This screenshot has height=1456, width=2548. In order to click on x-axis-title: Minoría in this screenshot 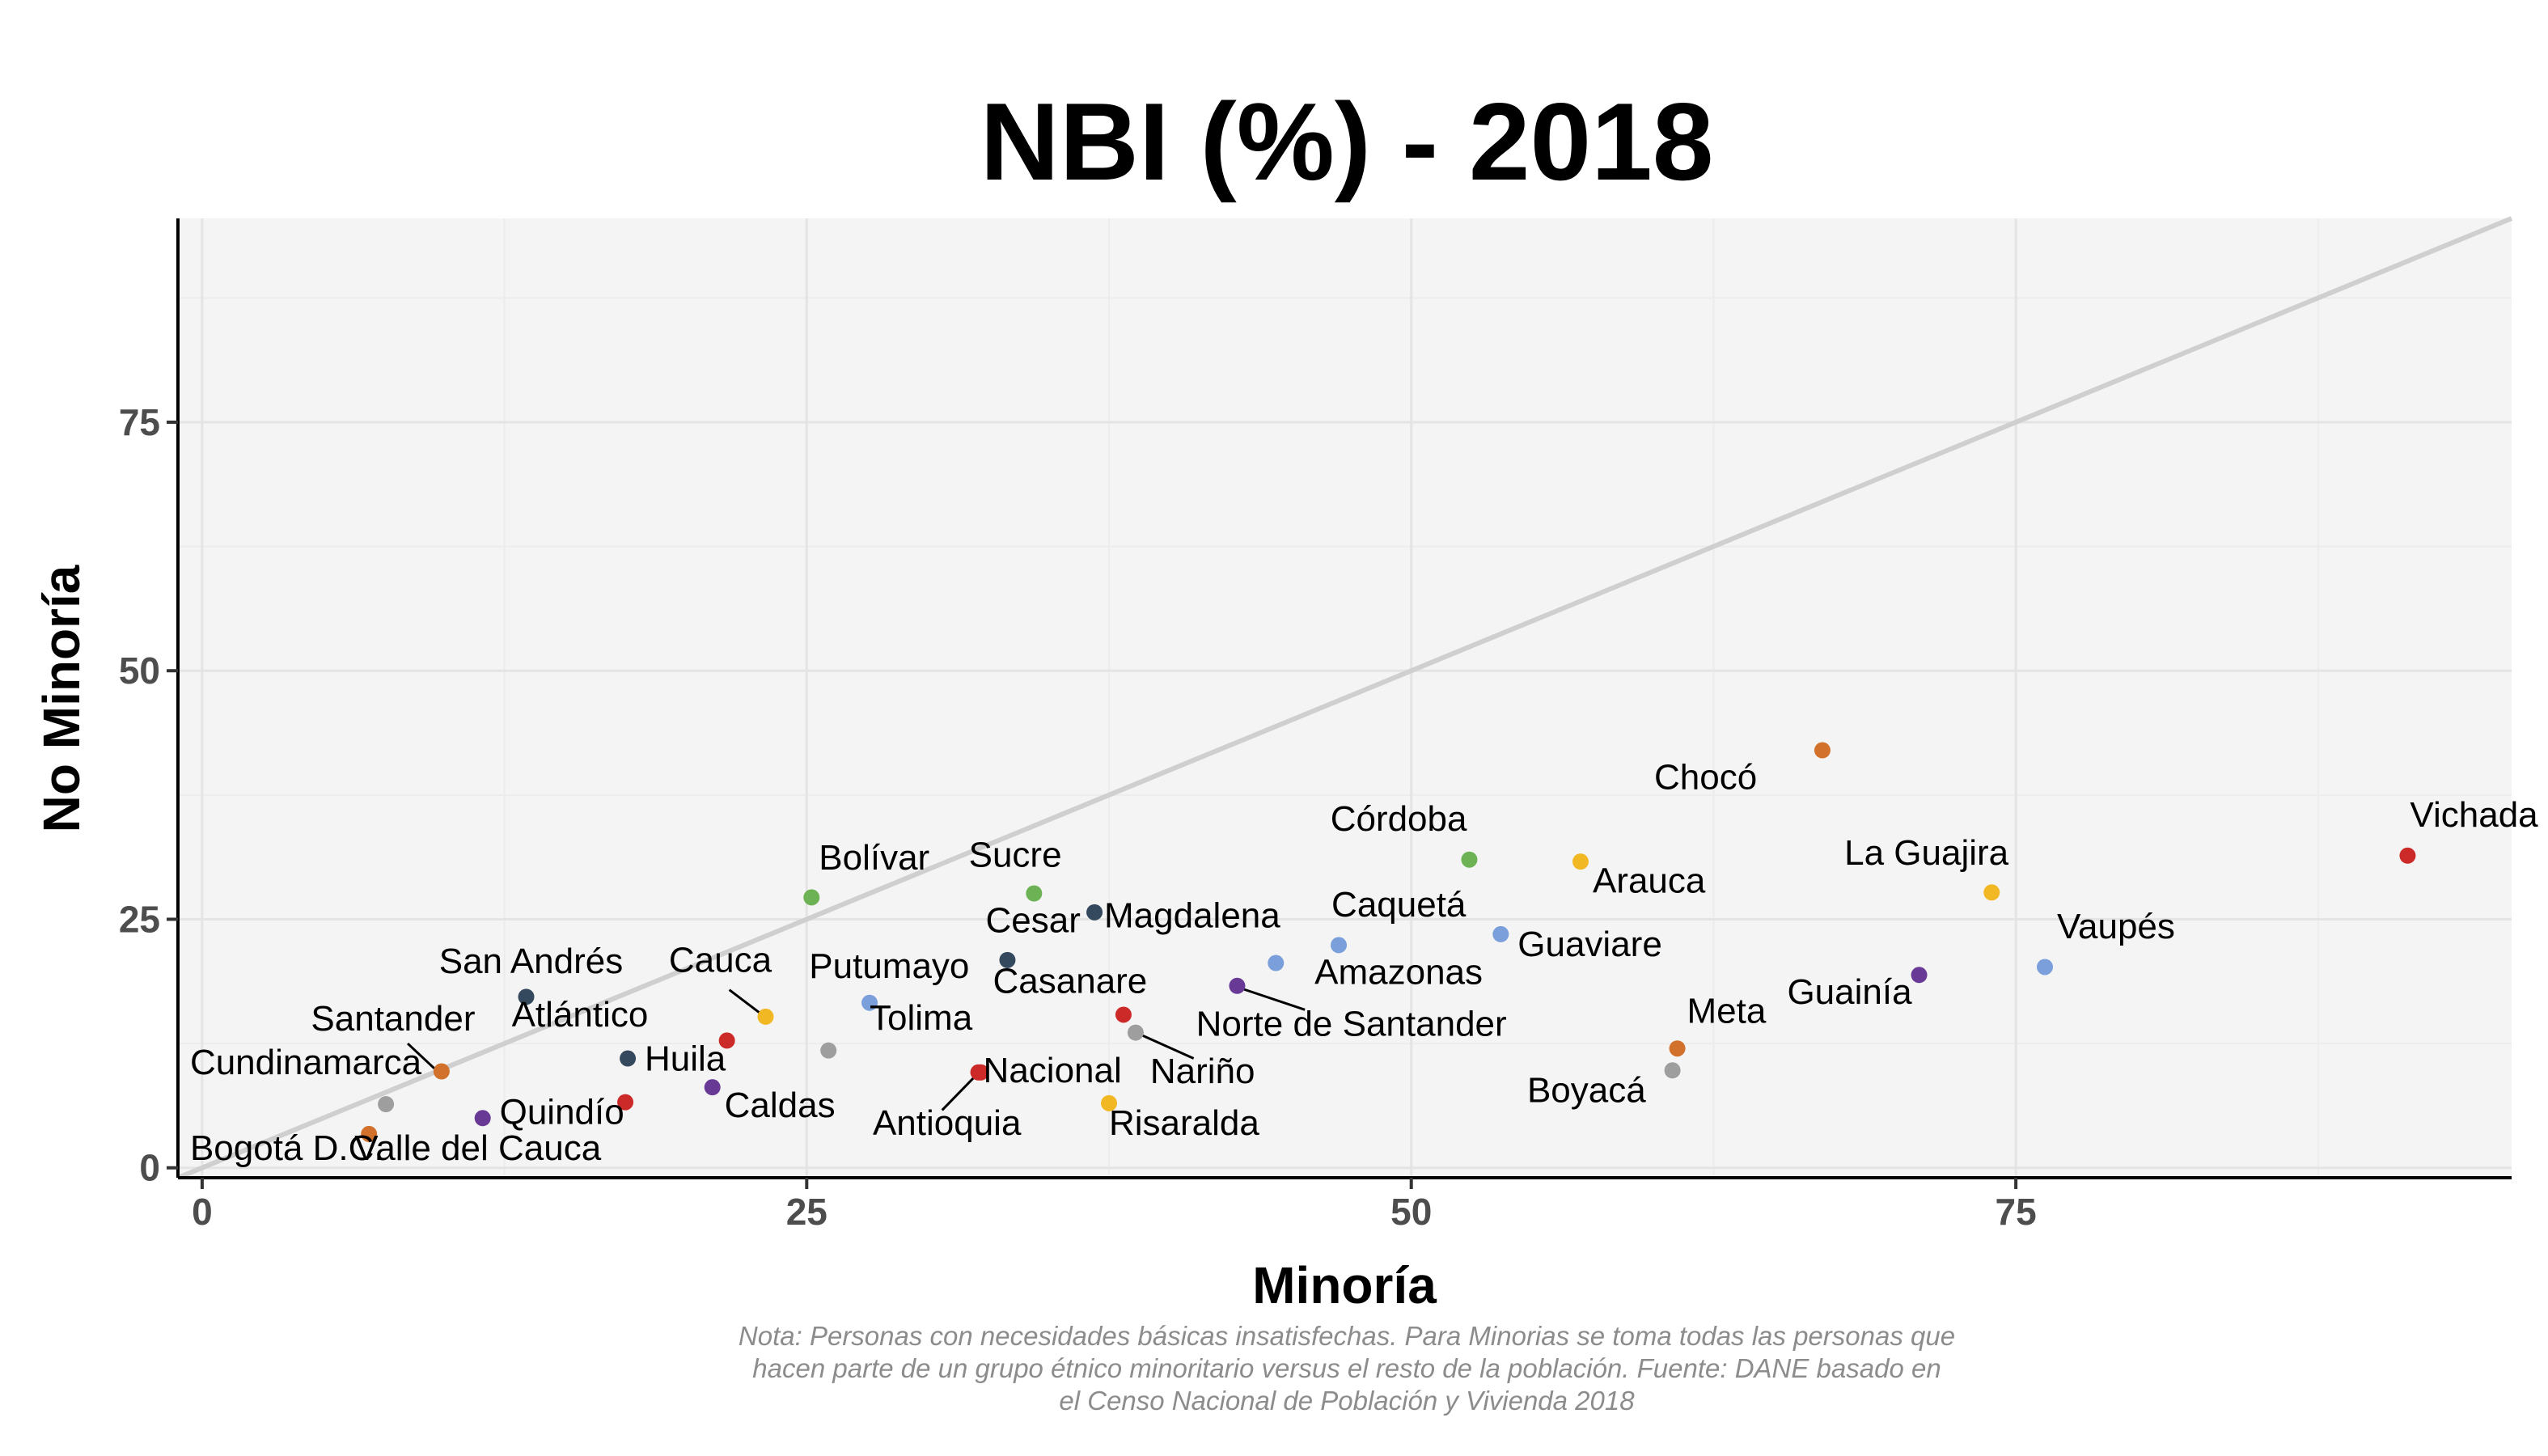, I will do `click(1344, 1285)`.